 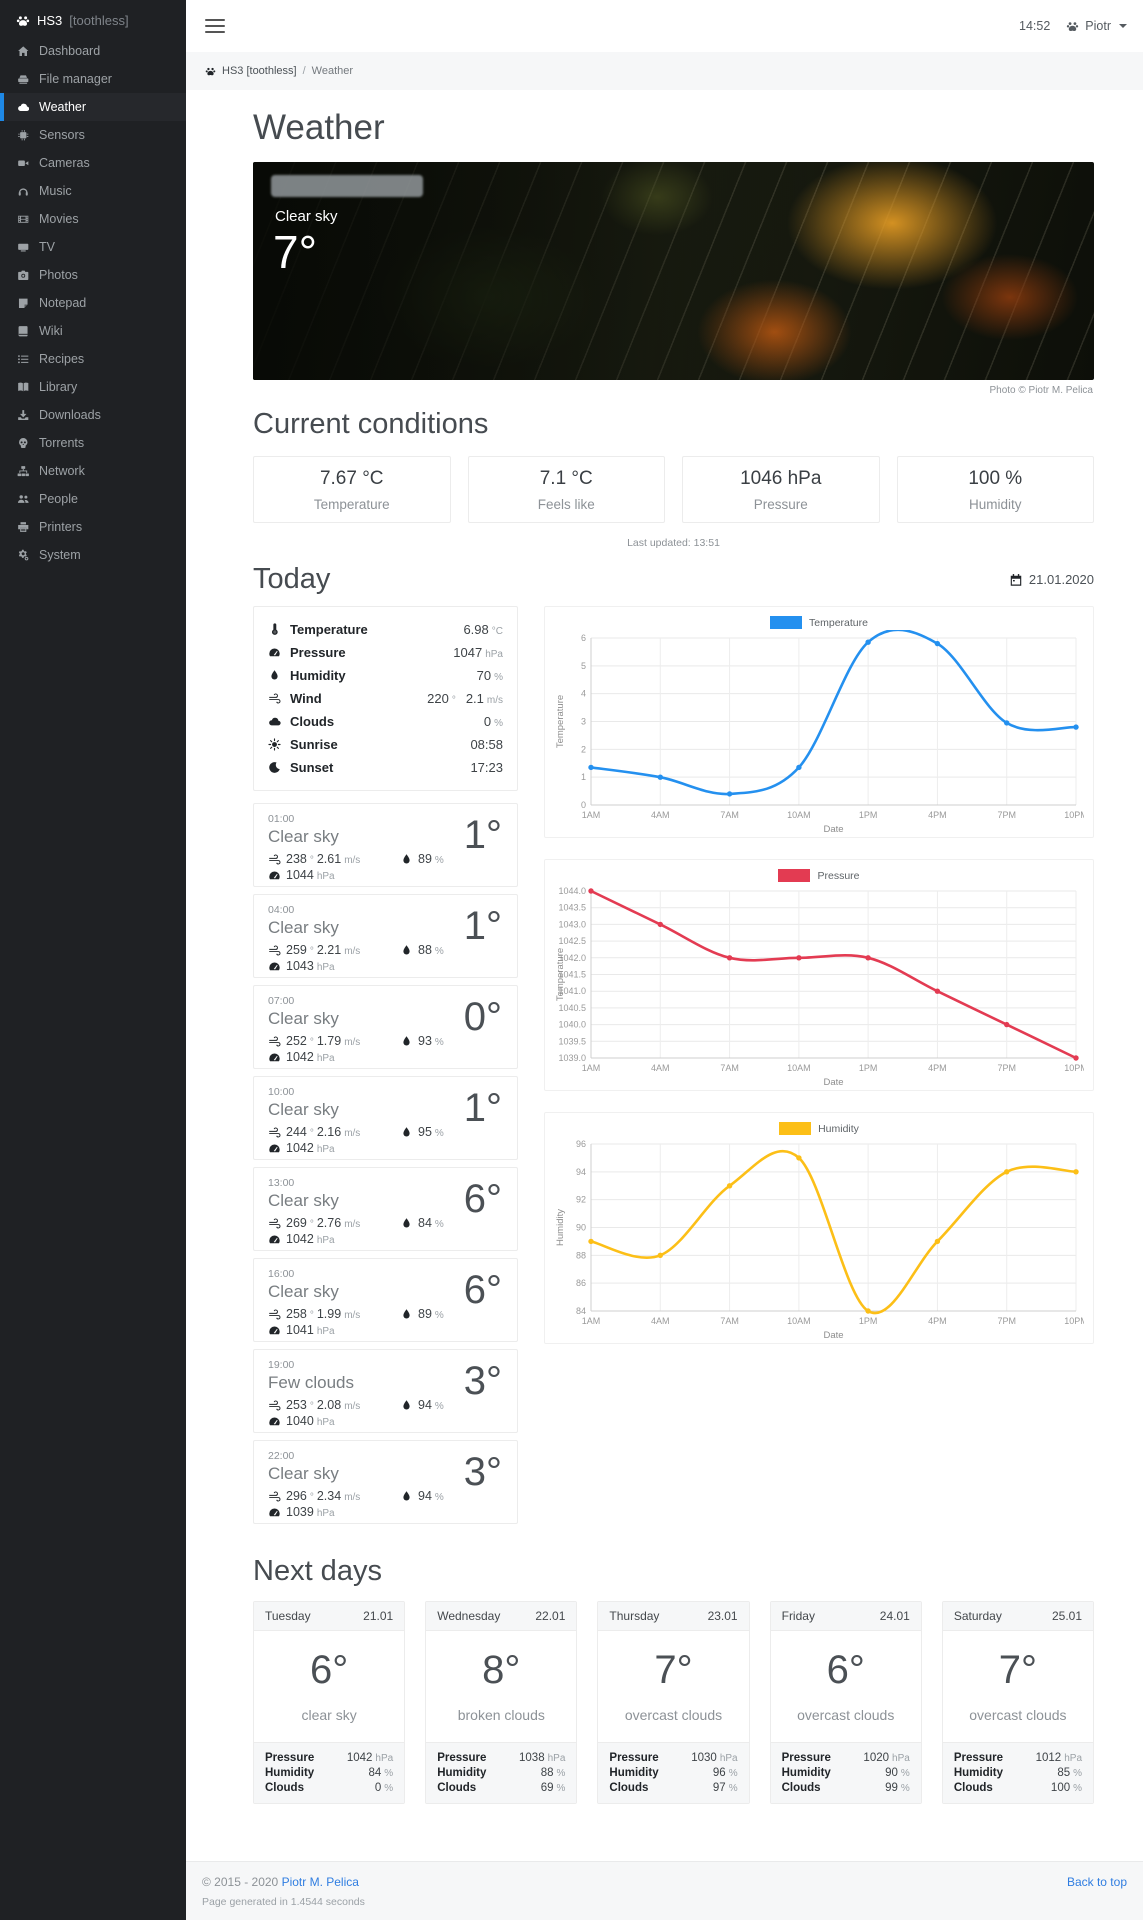 I want to click on day-temperature: 7°, so click(x=673, y=1670).